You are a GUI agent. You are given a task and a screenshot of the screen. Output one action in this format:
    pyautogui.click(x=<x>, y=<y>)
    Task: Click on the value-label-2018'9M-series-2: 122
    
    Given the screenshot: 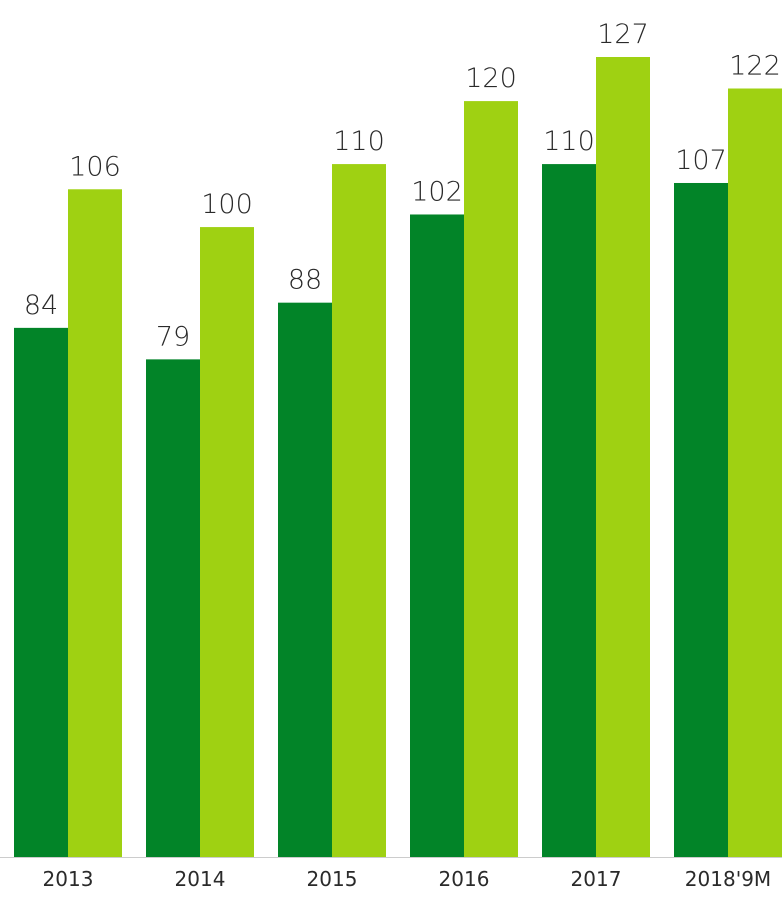 What is the action you would take?
    pyautogui.click(x=755, y=65)
    